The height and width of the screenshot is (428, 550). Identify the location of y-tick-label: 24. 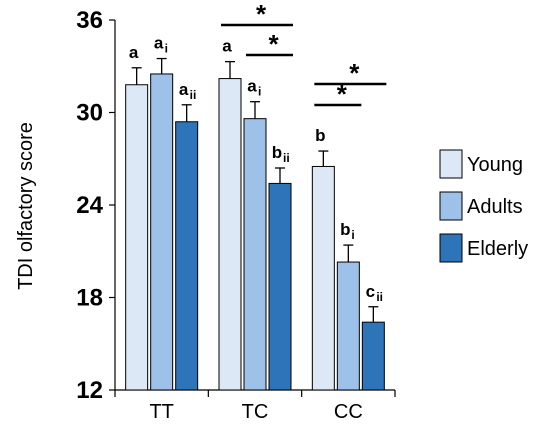
(89, 205).